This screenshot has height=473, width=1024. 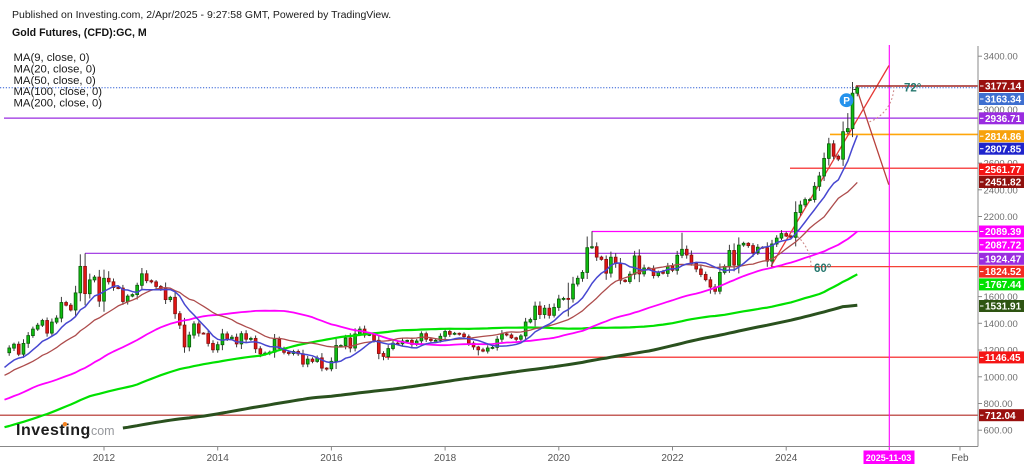 What do you see at coordinates (1003, 272) in the screenshot?
I see `svg-text: 1824.52` at bounding box center [1003, 272].